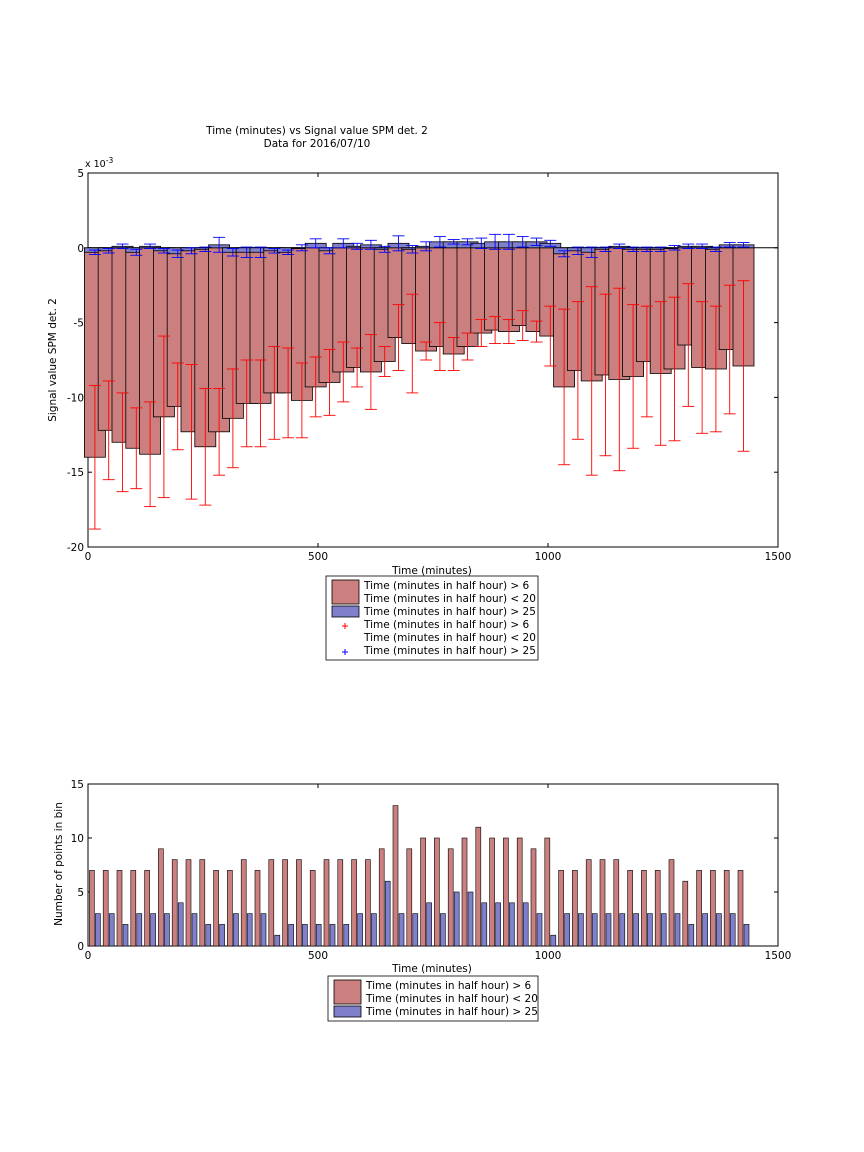 The width and height of the screenshot is (864, 1152). Describe the element at coordinates (75, 398) in the screenshot. I see `chart1-ytick-label: -10` at that location.